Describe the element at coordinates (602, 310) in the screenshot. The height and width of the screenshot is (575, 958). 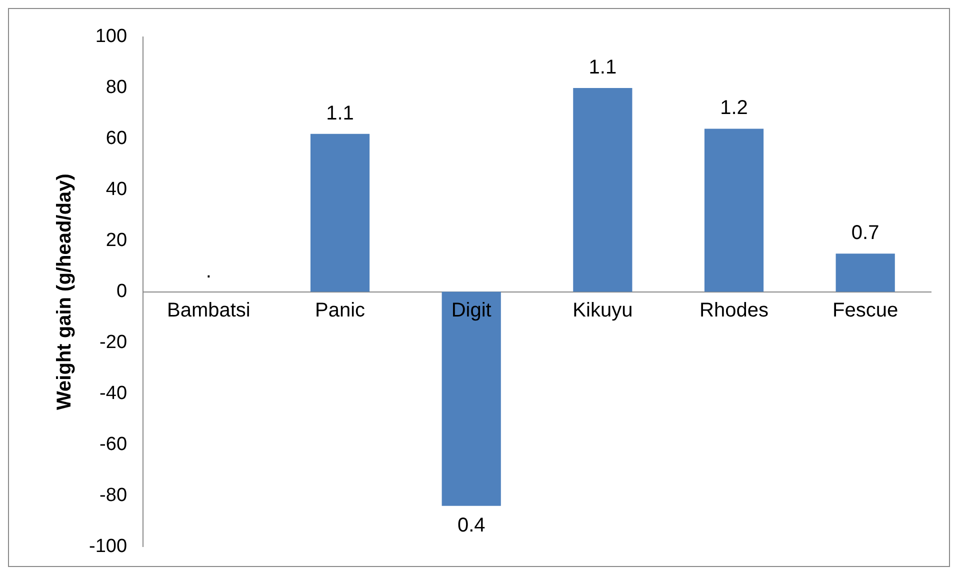
I see `x-tick-label: Kikuyu` at that location.